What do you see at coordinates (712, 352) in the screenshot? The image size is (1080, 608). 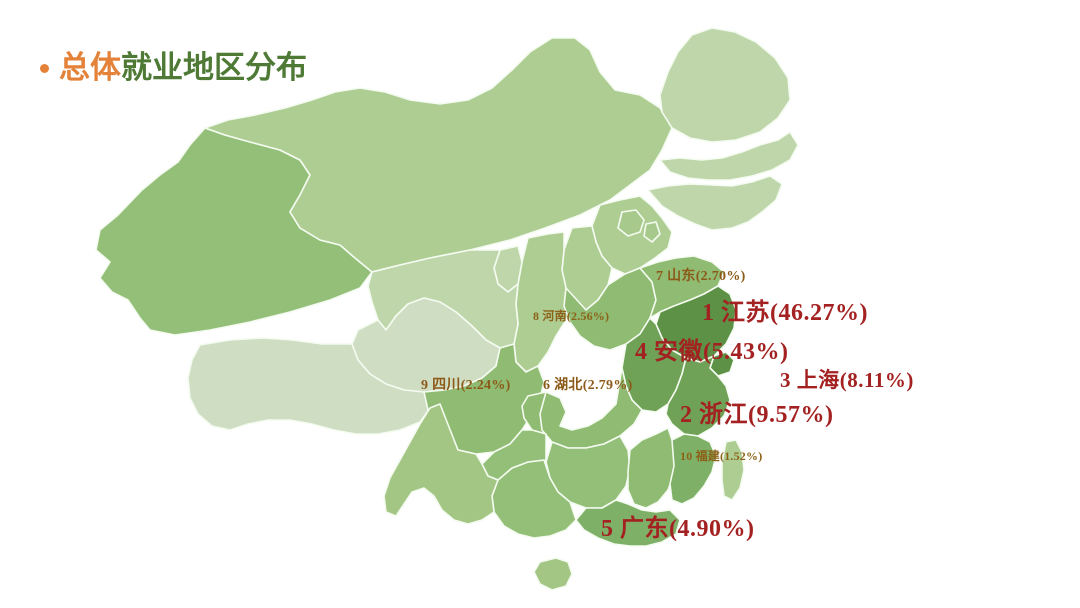 I see `map-label-anhui: 4 安徽(5.43%)` at bounding box center [712, 352].